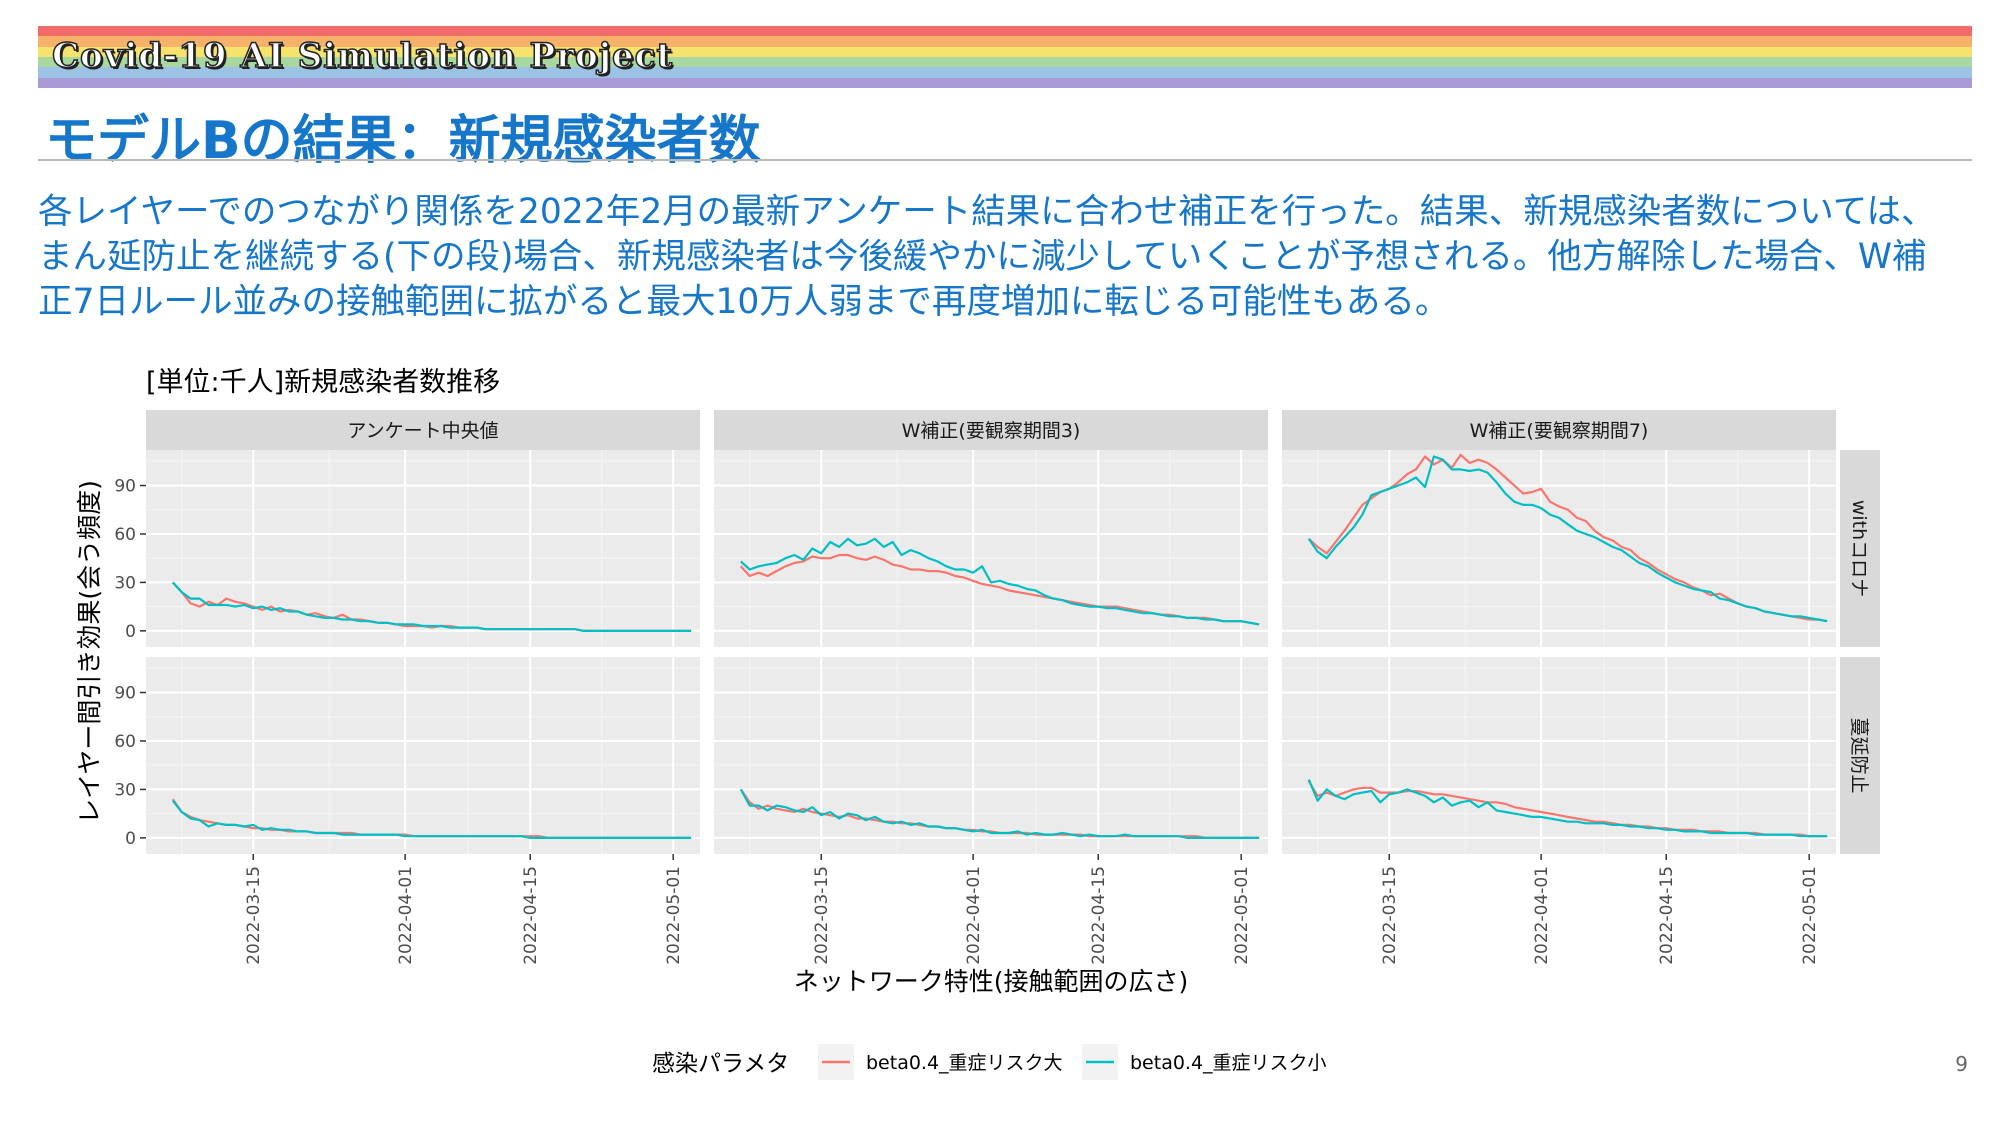 The image size is (2000, 1125). What do you see at coordinates (1005, 160) in the screenshot?
I see `title-divider` at bounding box center [1005, 160].